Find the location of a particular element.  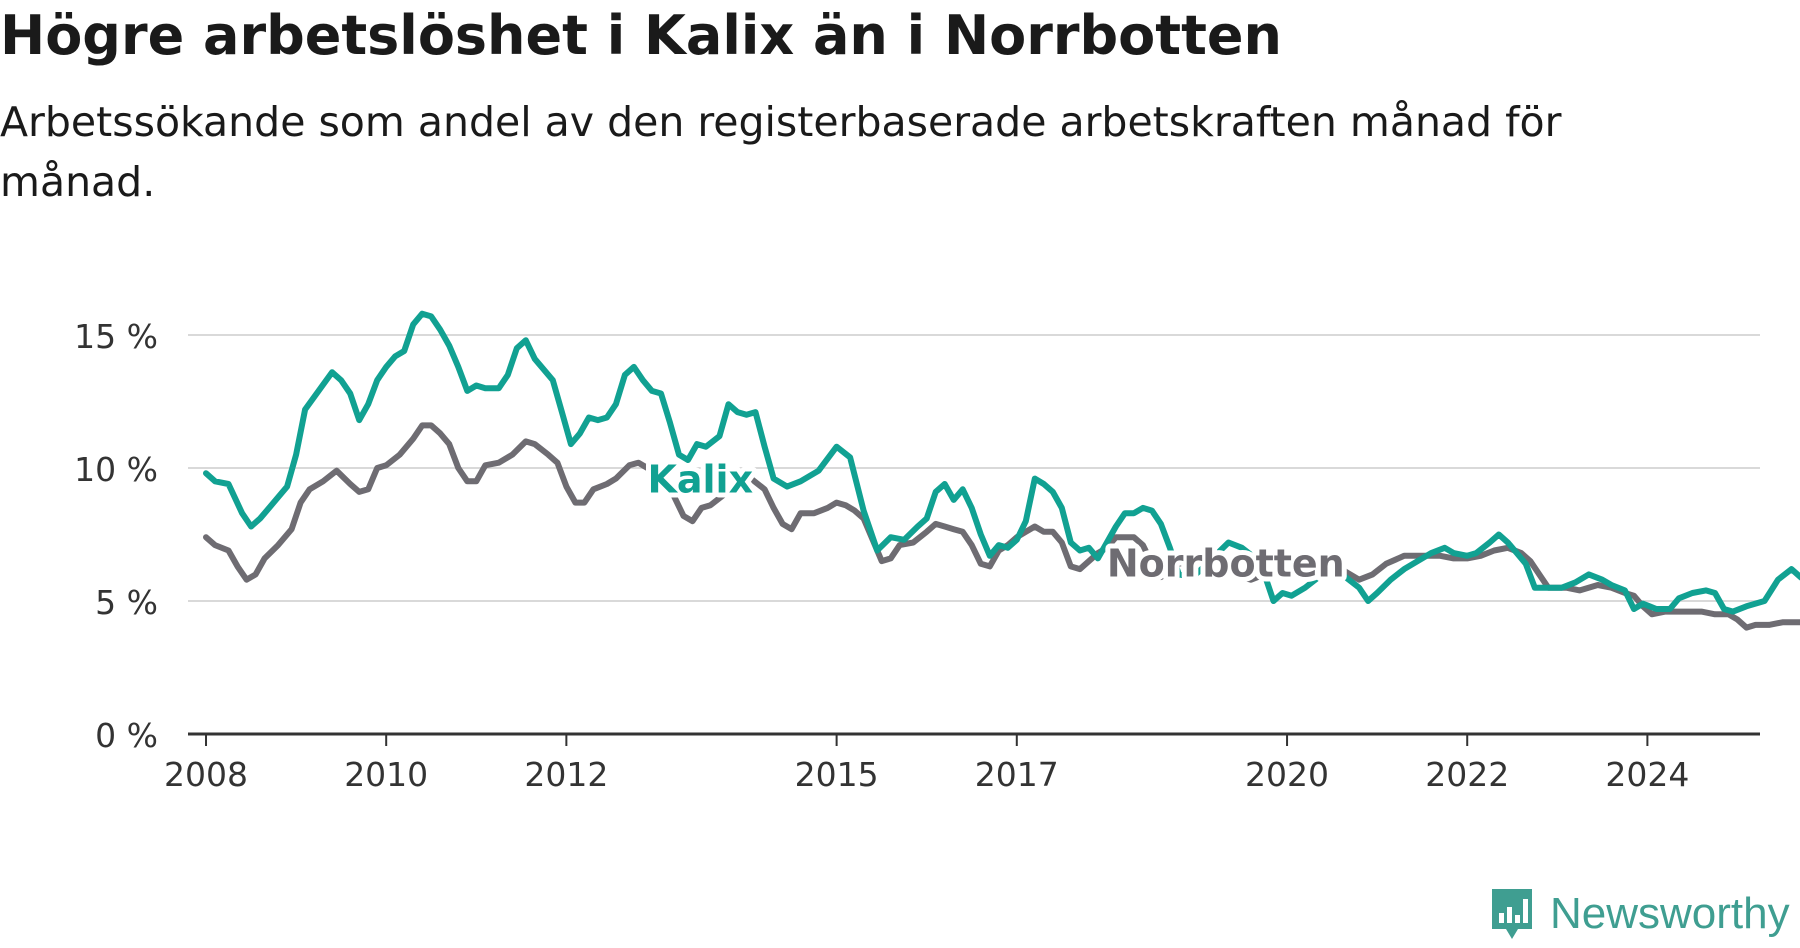

y-tick-label: 0 % is located at coordinates (126, 735).